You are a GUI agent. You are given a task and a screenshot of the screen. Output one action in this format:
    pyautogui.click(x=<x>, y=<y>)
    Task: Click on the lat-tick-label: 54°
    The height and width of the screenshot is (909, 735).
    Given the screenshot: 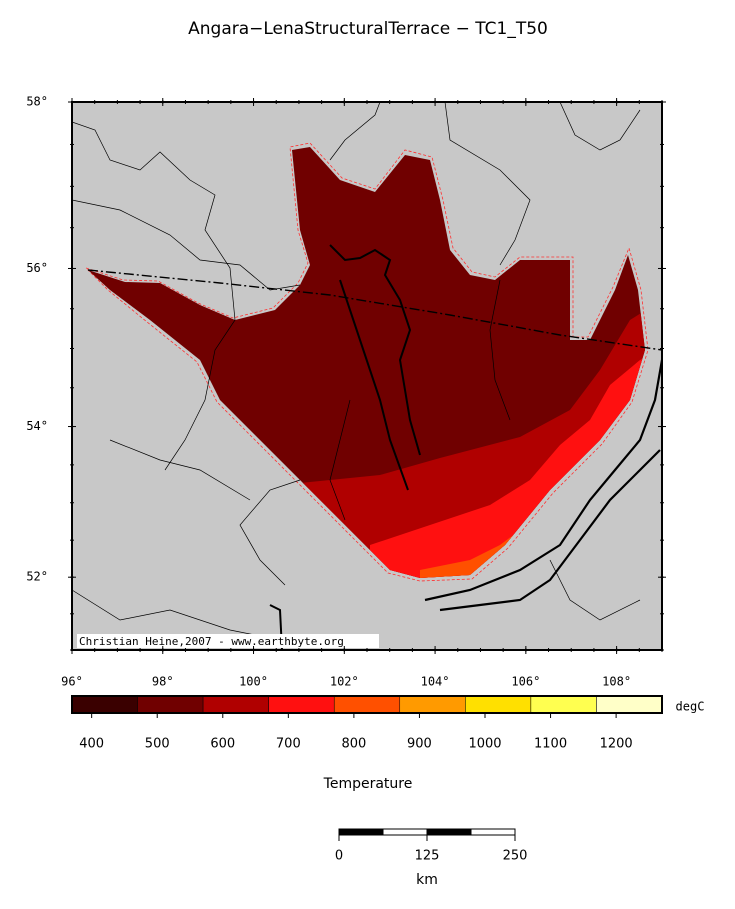 What is the action you would take?
    pyautogui.click(x=37, y=426)
    